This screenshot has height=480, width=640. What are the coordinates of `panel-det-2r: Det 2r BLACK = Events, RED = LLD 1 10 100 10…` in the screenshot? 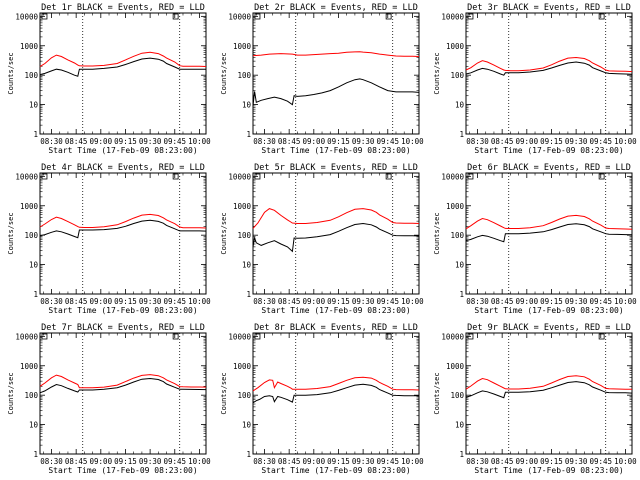 It's located at (322, 79).